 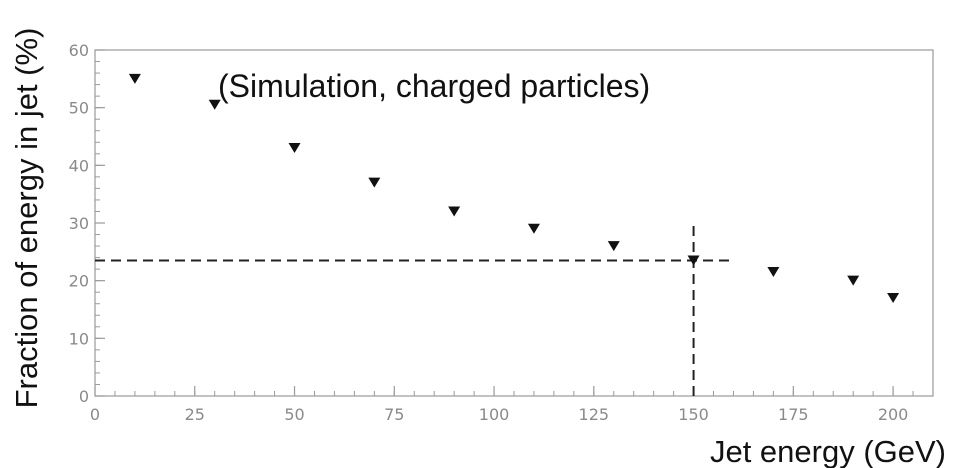 I want to click on x-tick-label: 75, so click(x=394, y=414).